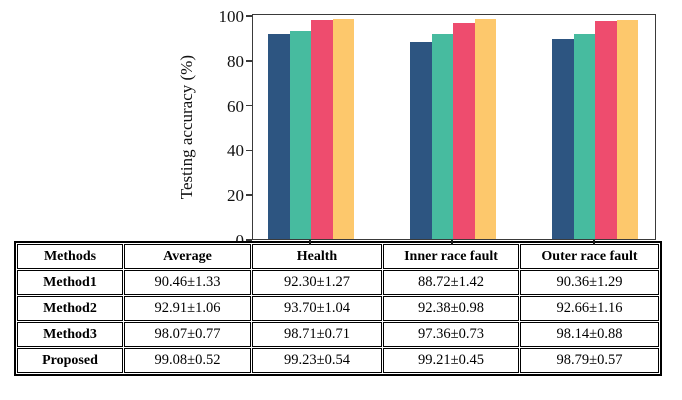 This screenshot has height=400, width=682. I want to click on bar-method2-outer-race-fault, so click(584, 136).